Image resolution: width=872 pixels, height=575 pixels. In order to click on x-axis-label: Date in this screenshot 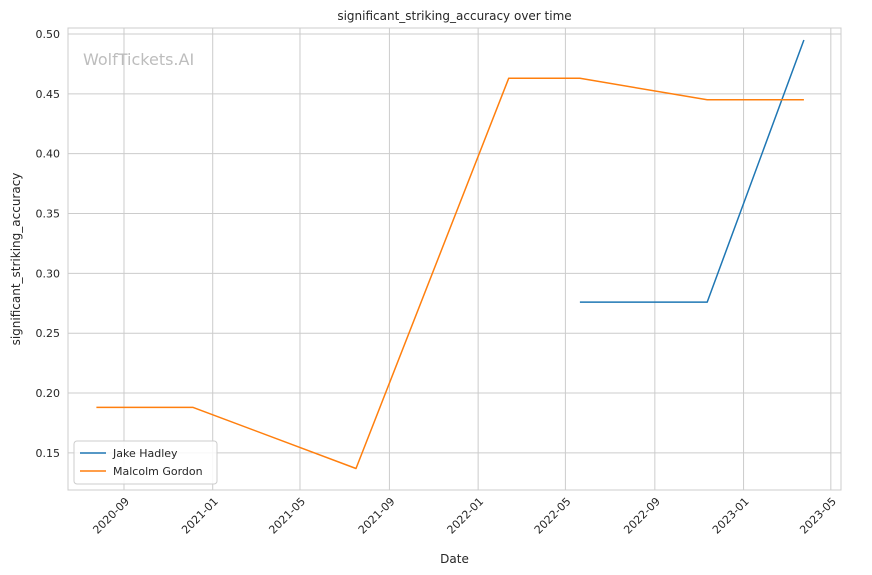, I will do `click(454, 559)`.